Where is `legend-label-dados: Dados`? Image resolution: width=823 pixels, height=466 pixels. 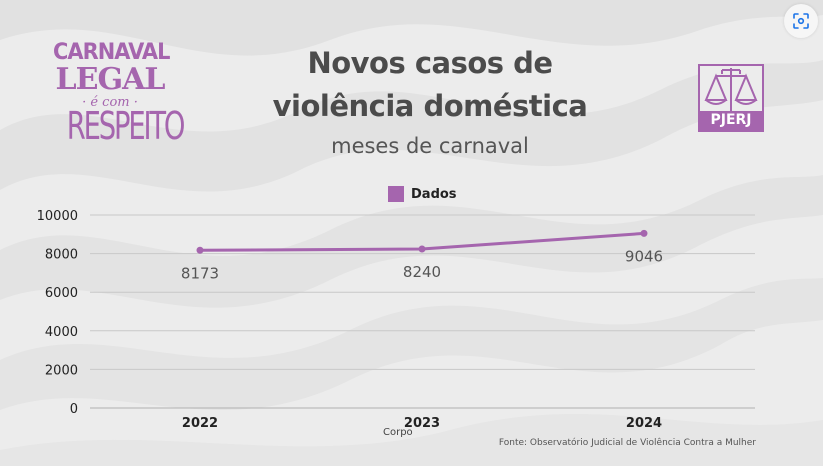 legend-label-dados: Dados is located at coordinates (434, 194).